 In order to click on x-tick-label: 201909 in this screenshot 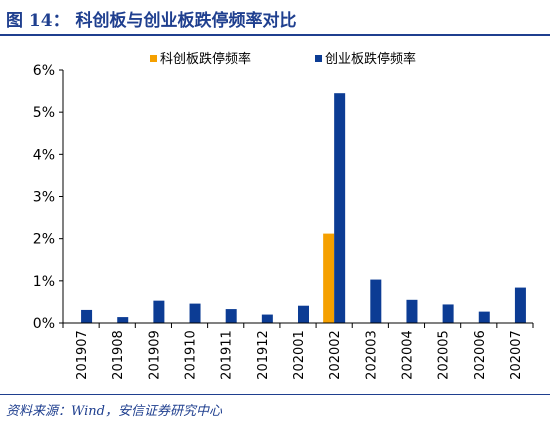, I will do `click(154, 355)`.